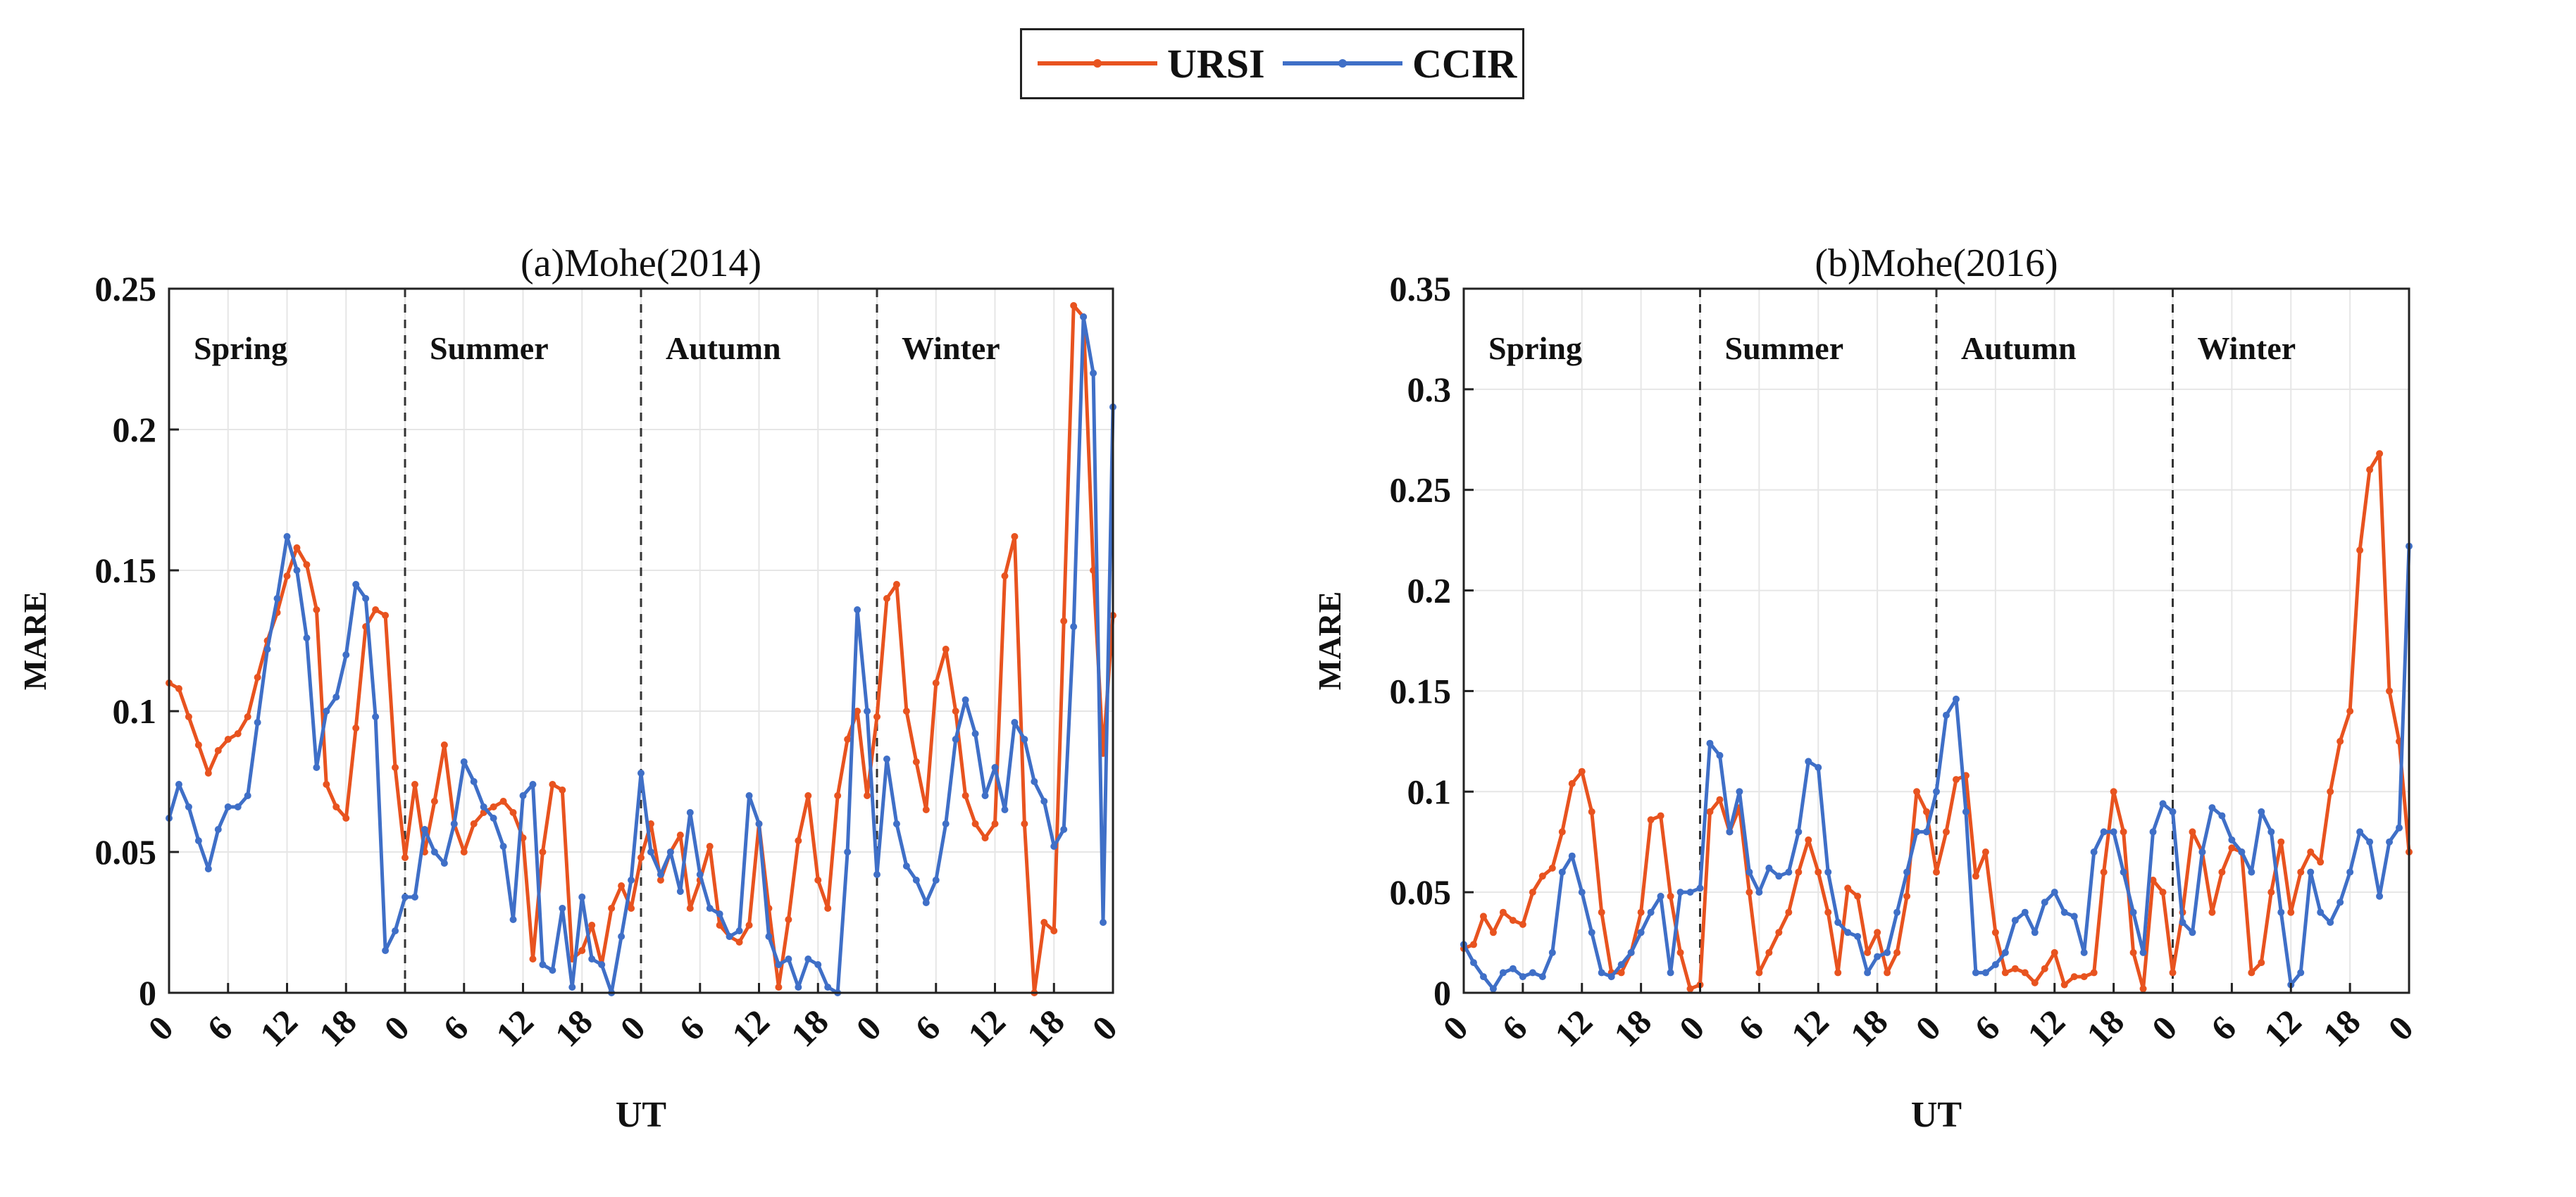 This screenshot has height=1197, width=2576. Describe the element at coordinates (1151, 63) in the screenshot. I see `legend-item-ursi: URSI` at that location.